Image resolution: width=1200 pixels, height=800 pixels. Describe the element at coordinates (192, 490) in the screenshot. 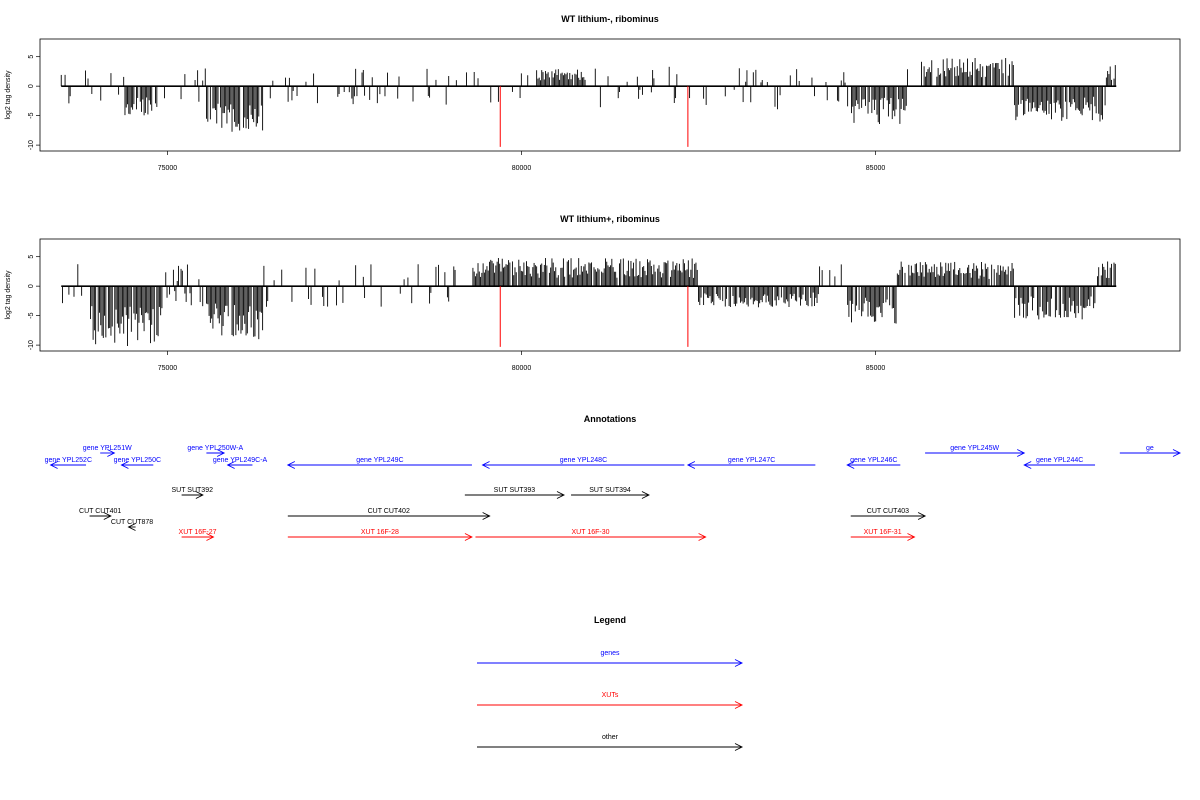

I see `feature-label: SUT SUT392` at that location.